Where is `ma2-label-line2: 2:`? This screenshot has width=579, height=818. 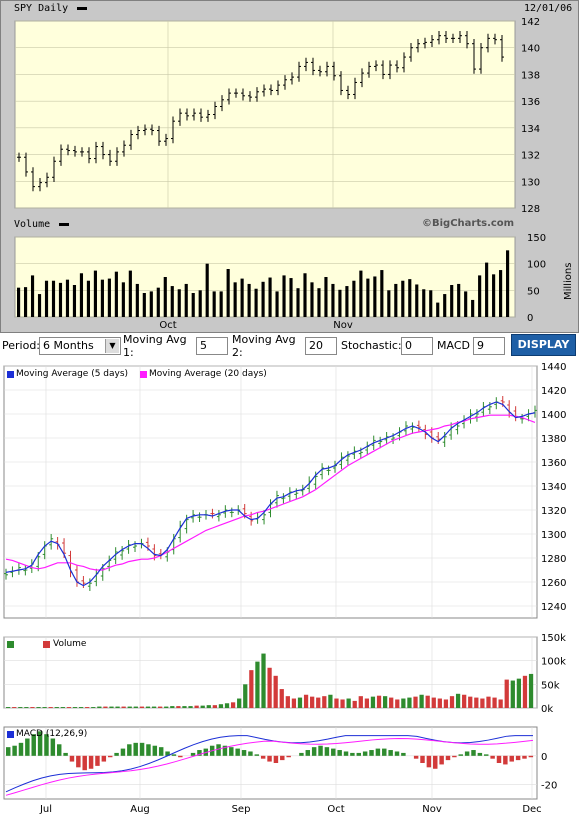 ma2-label-line2: 2: is located at coordinates (237, 352).